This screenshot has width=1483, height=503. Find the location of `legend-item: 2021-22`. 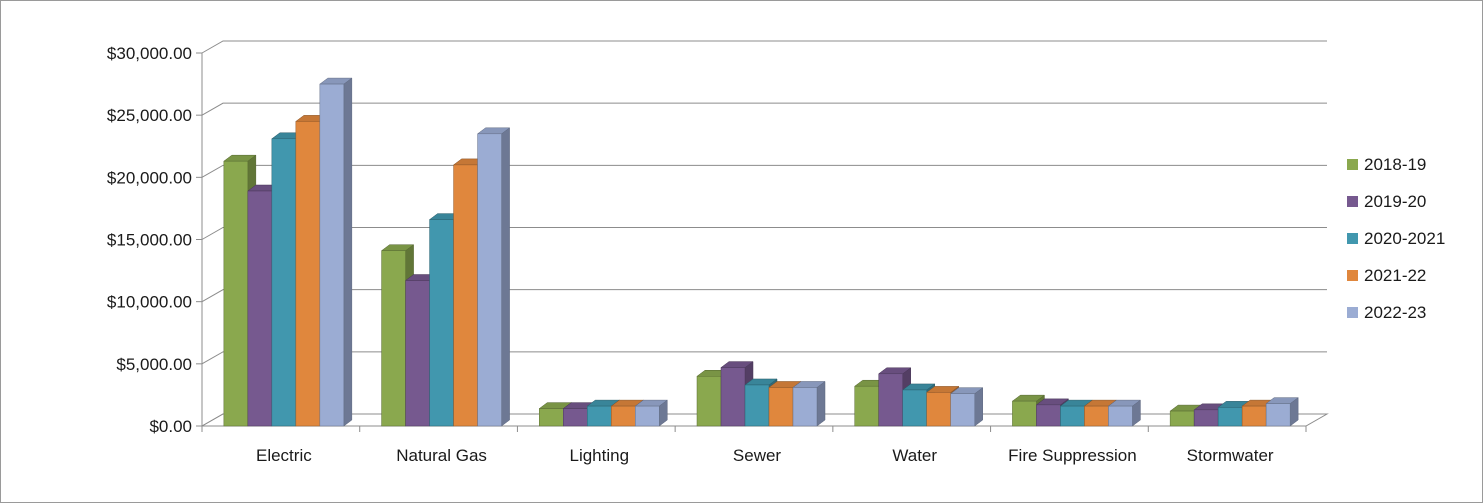

legend-item: 2021-22 is located at coordinates (1386, 275).